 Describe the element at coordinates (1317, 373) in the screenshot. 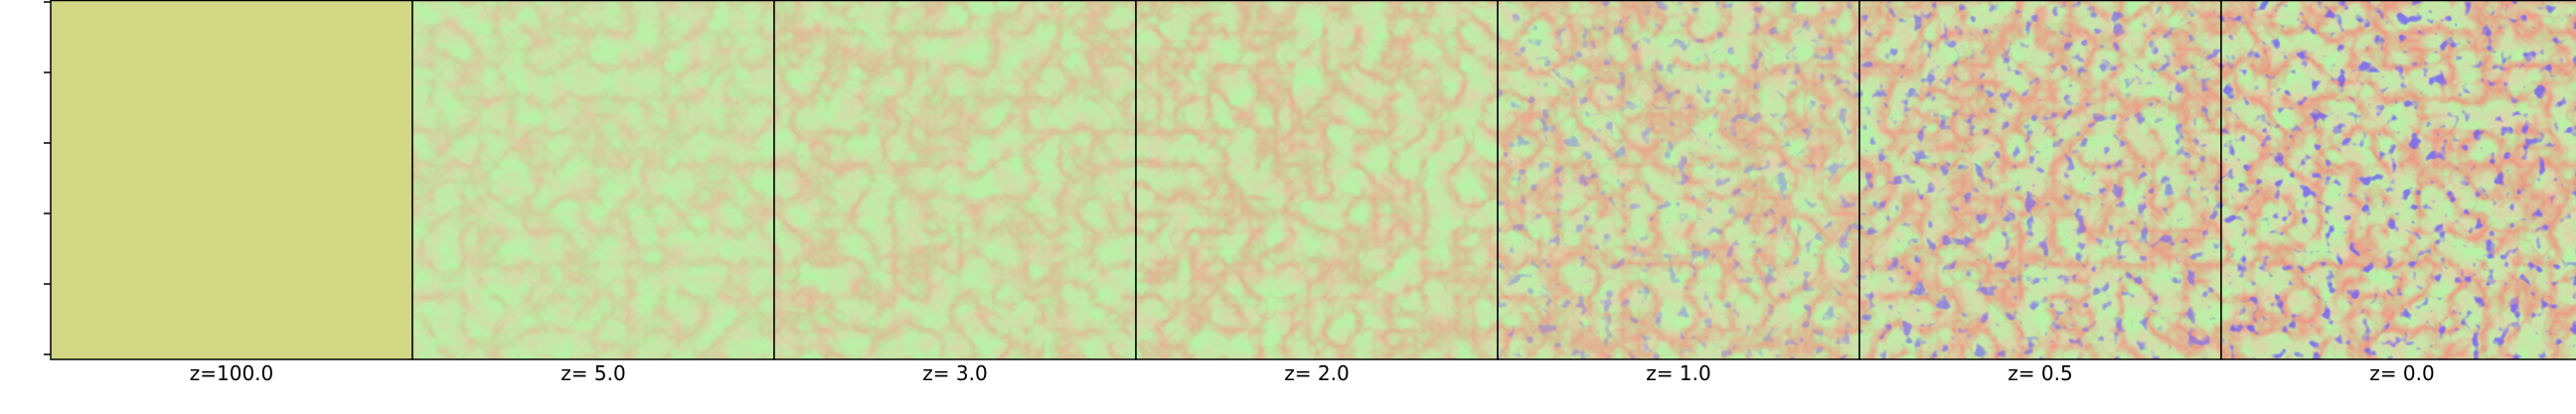

I see `redshift-label: z= 2.0` at that location.